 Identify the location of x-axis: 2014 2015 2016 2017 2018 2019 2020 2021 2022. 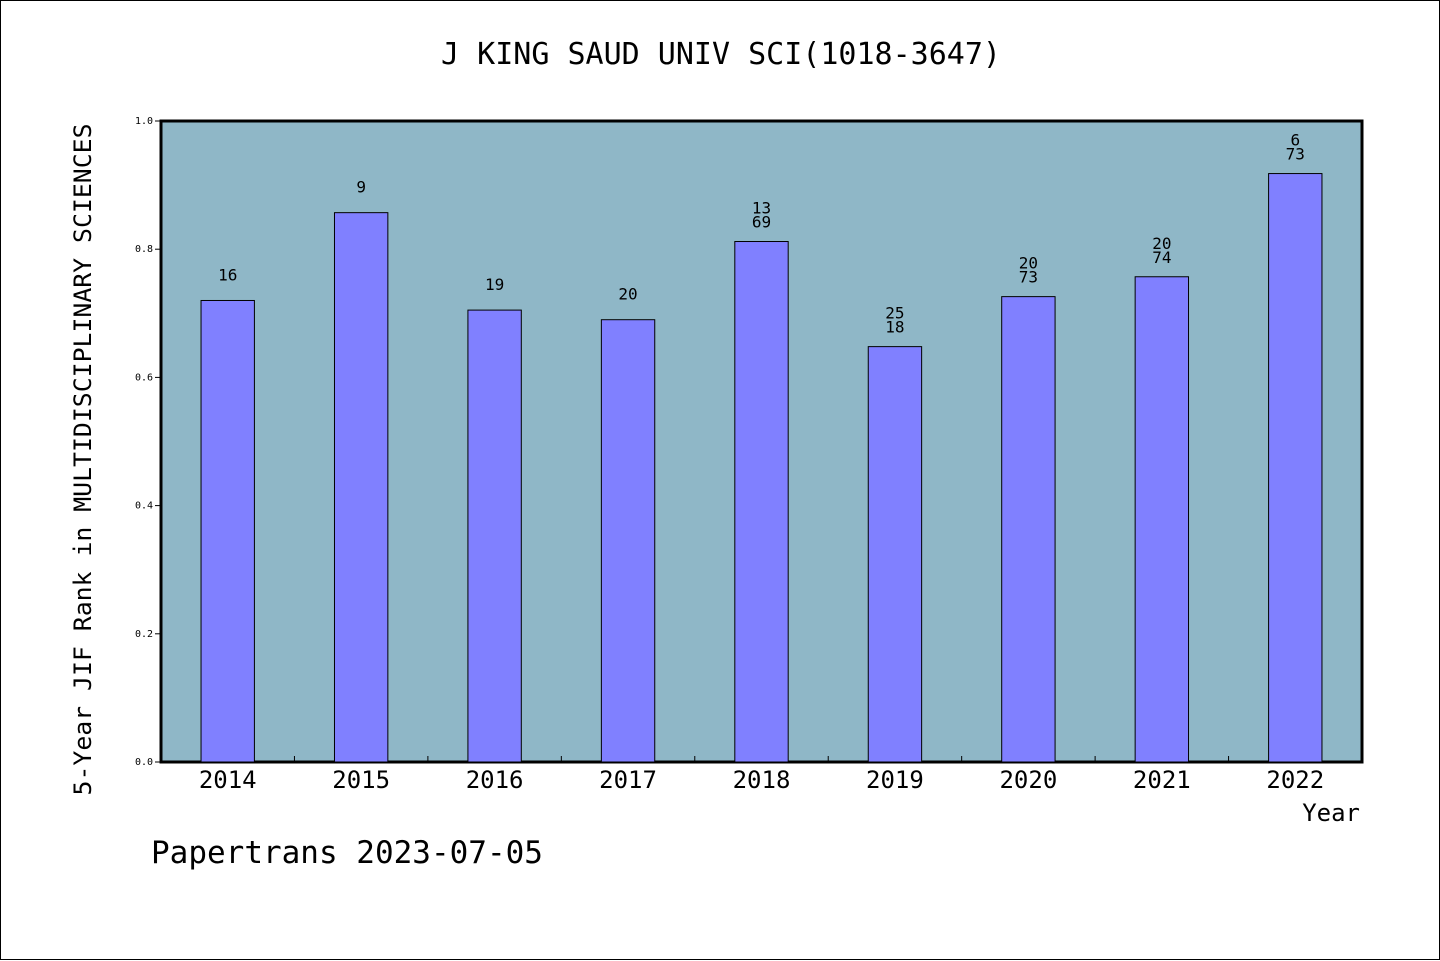
(761, 775).